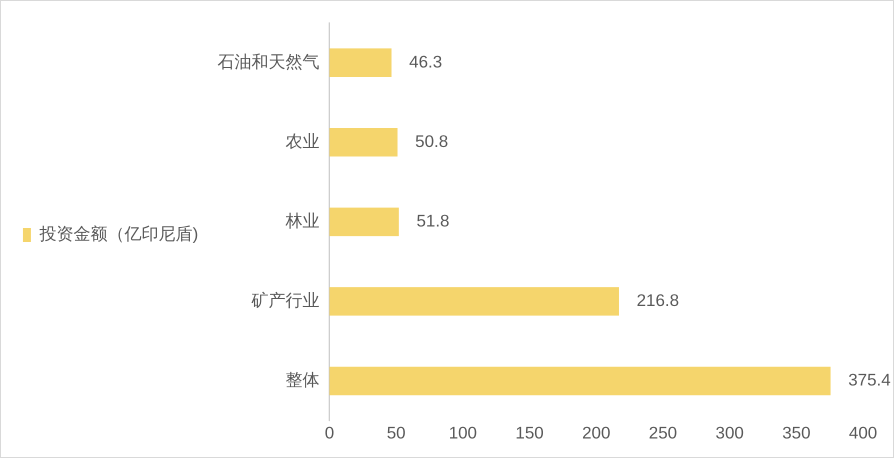 This screenshot has width=894, height=458. What do you see at coordinates (302, 221) in the screenshot?
I see `y-tick-label: 林业` at bounding box center [302, 221].